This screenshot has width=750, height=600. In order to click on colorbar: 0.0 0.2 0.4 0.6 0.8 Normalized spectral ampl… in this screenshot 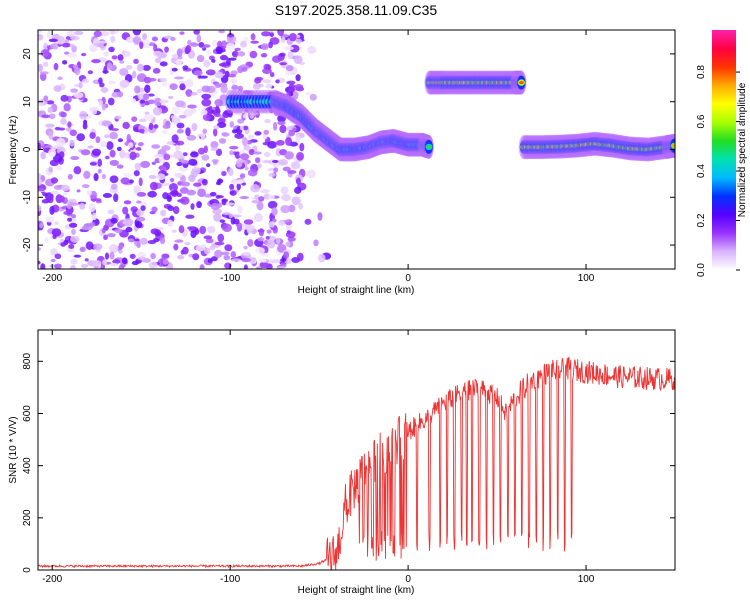, I will do `click(722, 153)`.